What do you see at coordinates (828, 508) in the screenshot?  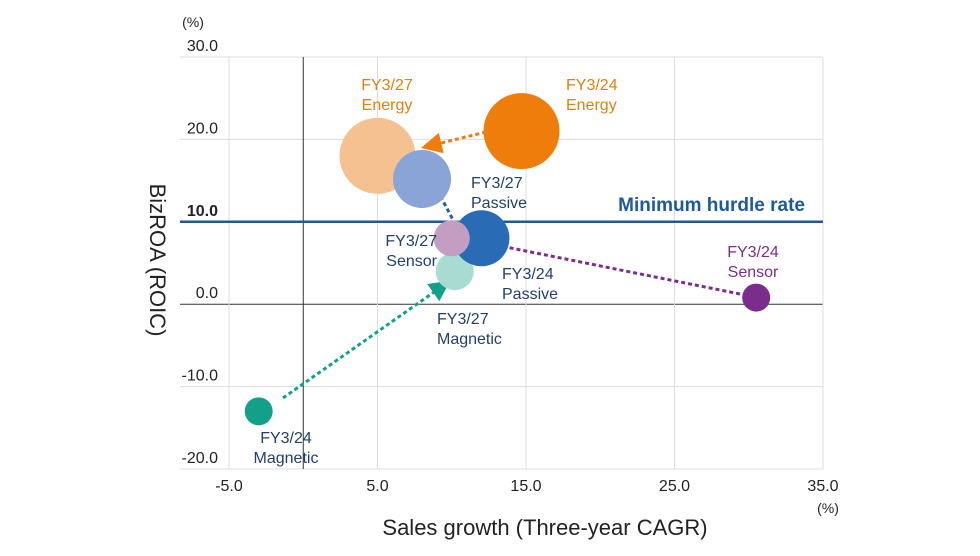 I see `x-unit-label: (%)` at bounding box center [828, 508].